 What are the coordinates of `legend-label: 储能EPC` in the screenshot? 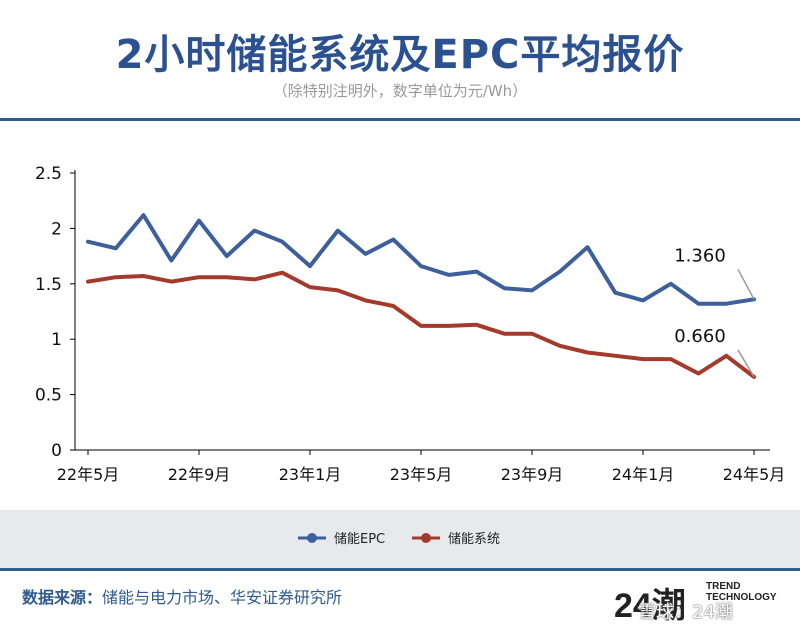 It's located at (359, 539).